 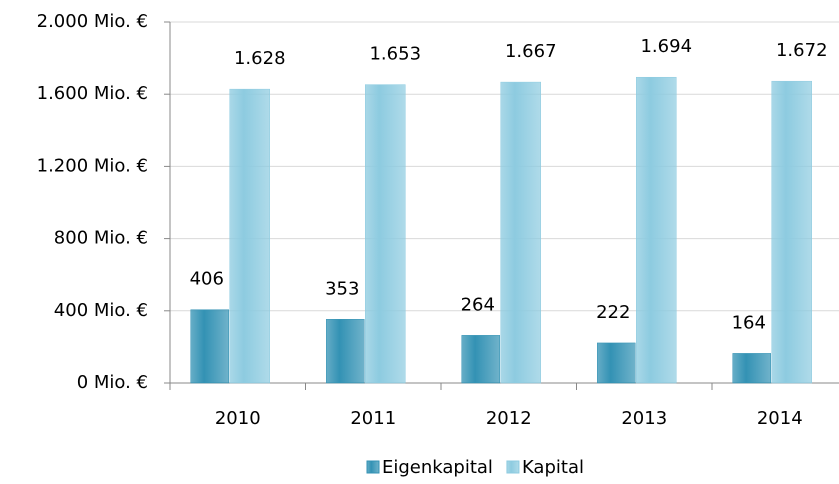 What do you see at coordinates (509, 418) in the screenshot?
I see `x-tick-label: 2012` at bounding box center [509, 418].